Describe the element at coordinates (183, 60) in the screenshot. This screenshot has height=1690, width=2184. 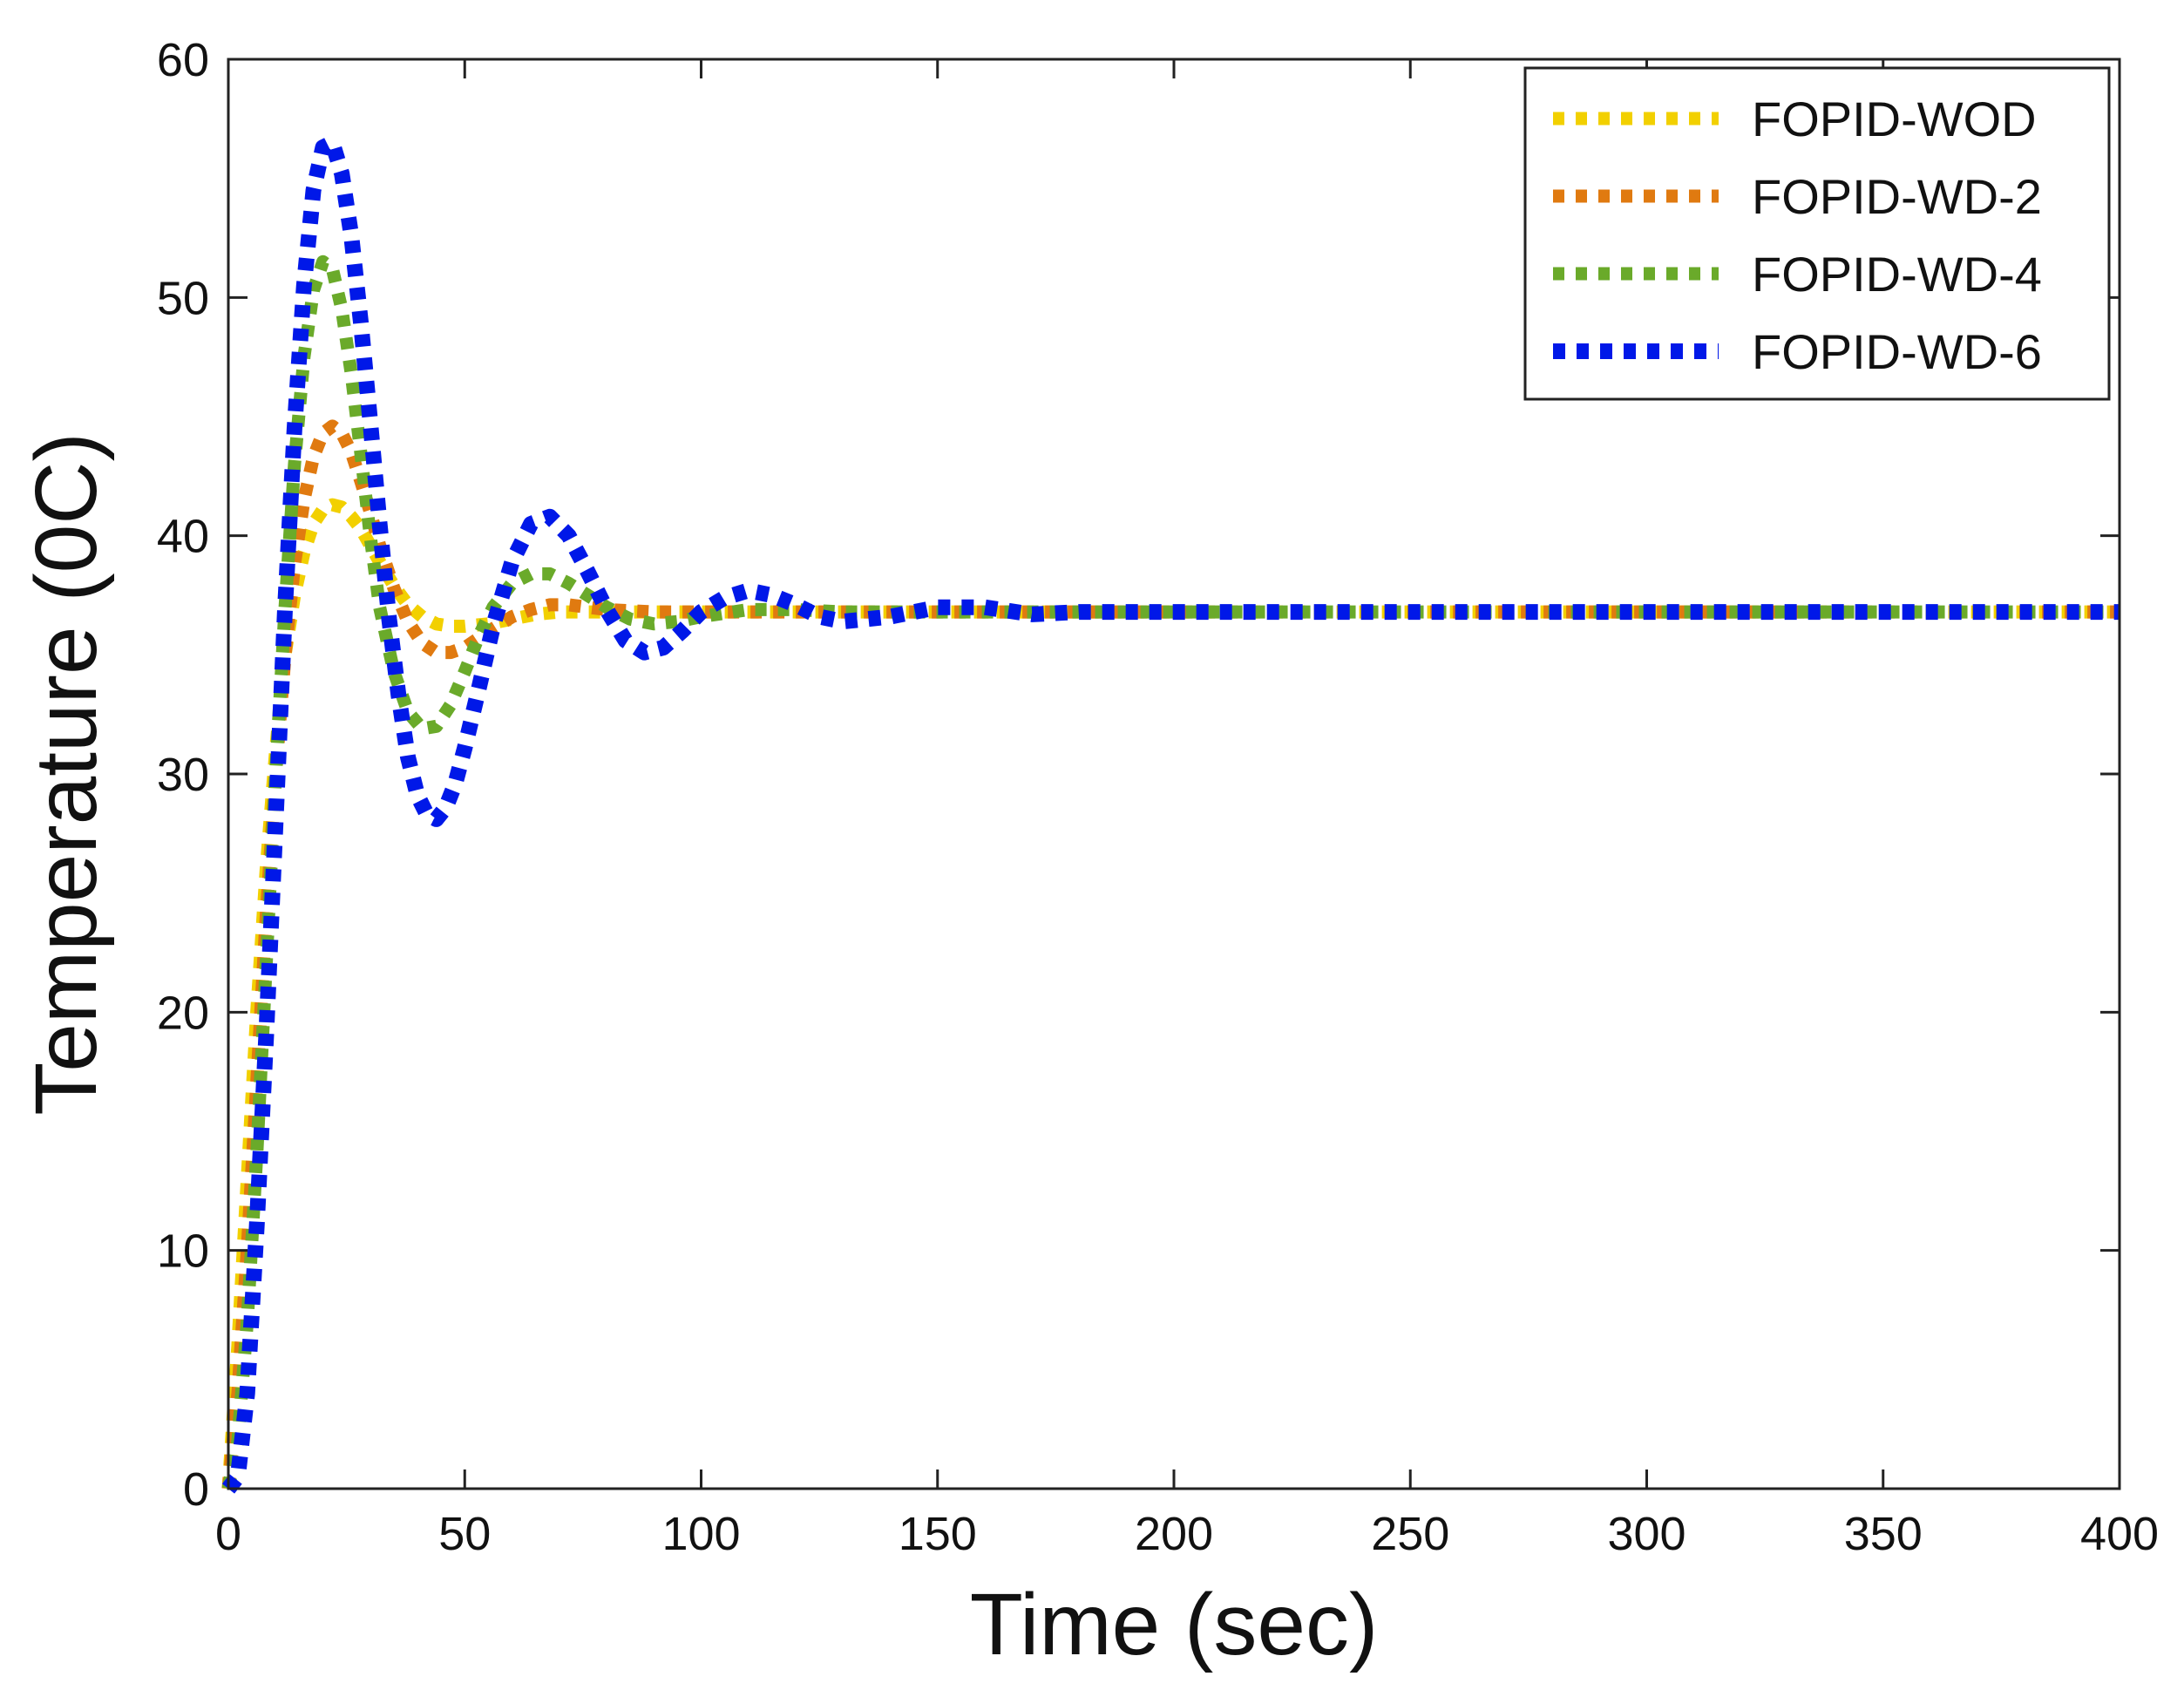
I see `y-tick-label: 60` at that location.